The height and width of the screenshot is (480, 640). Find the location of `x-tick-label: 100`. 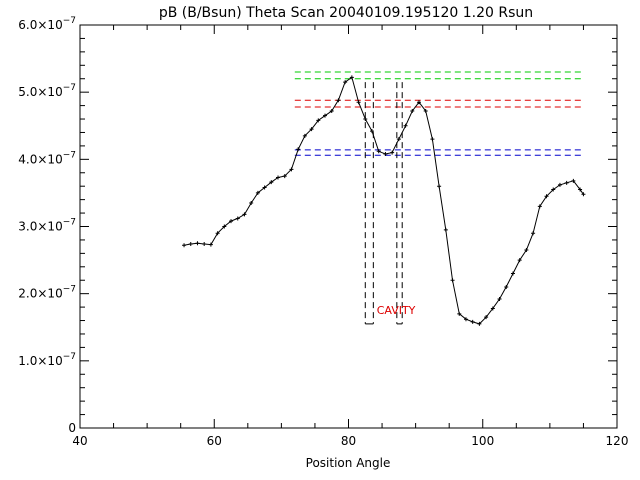

x-tick-label: 100 is located at coordinates (482, 441).